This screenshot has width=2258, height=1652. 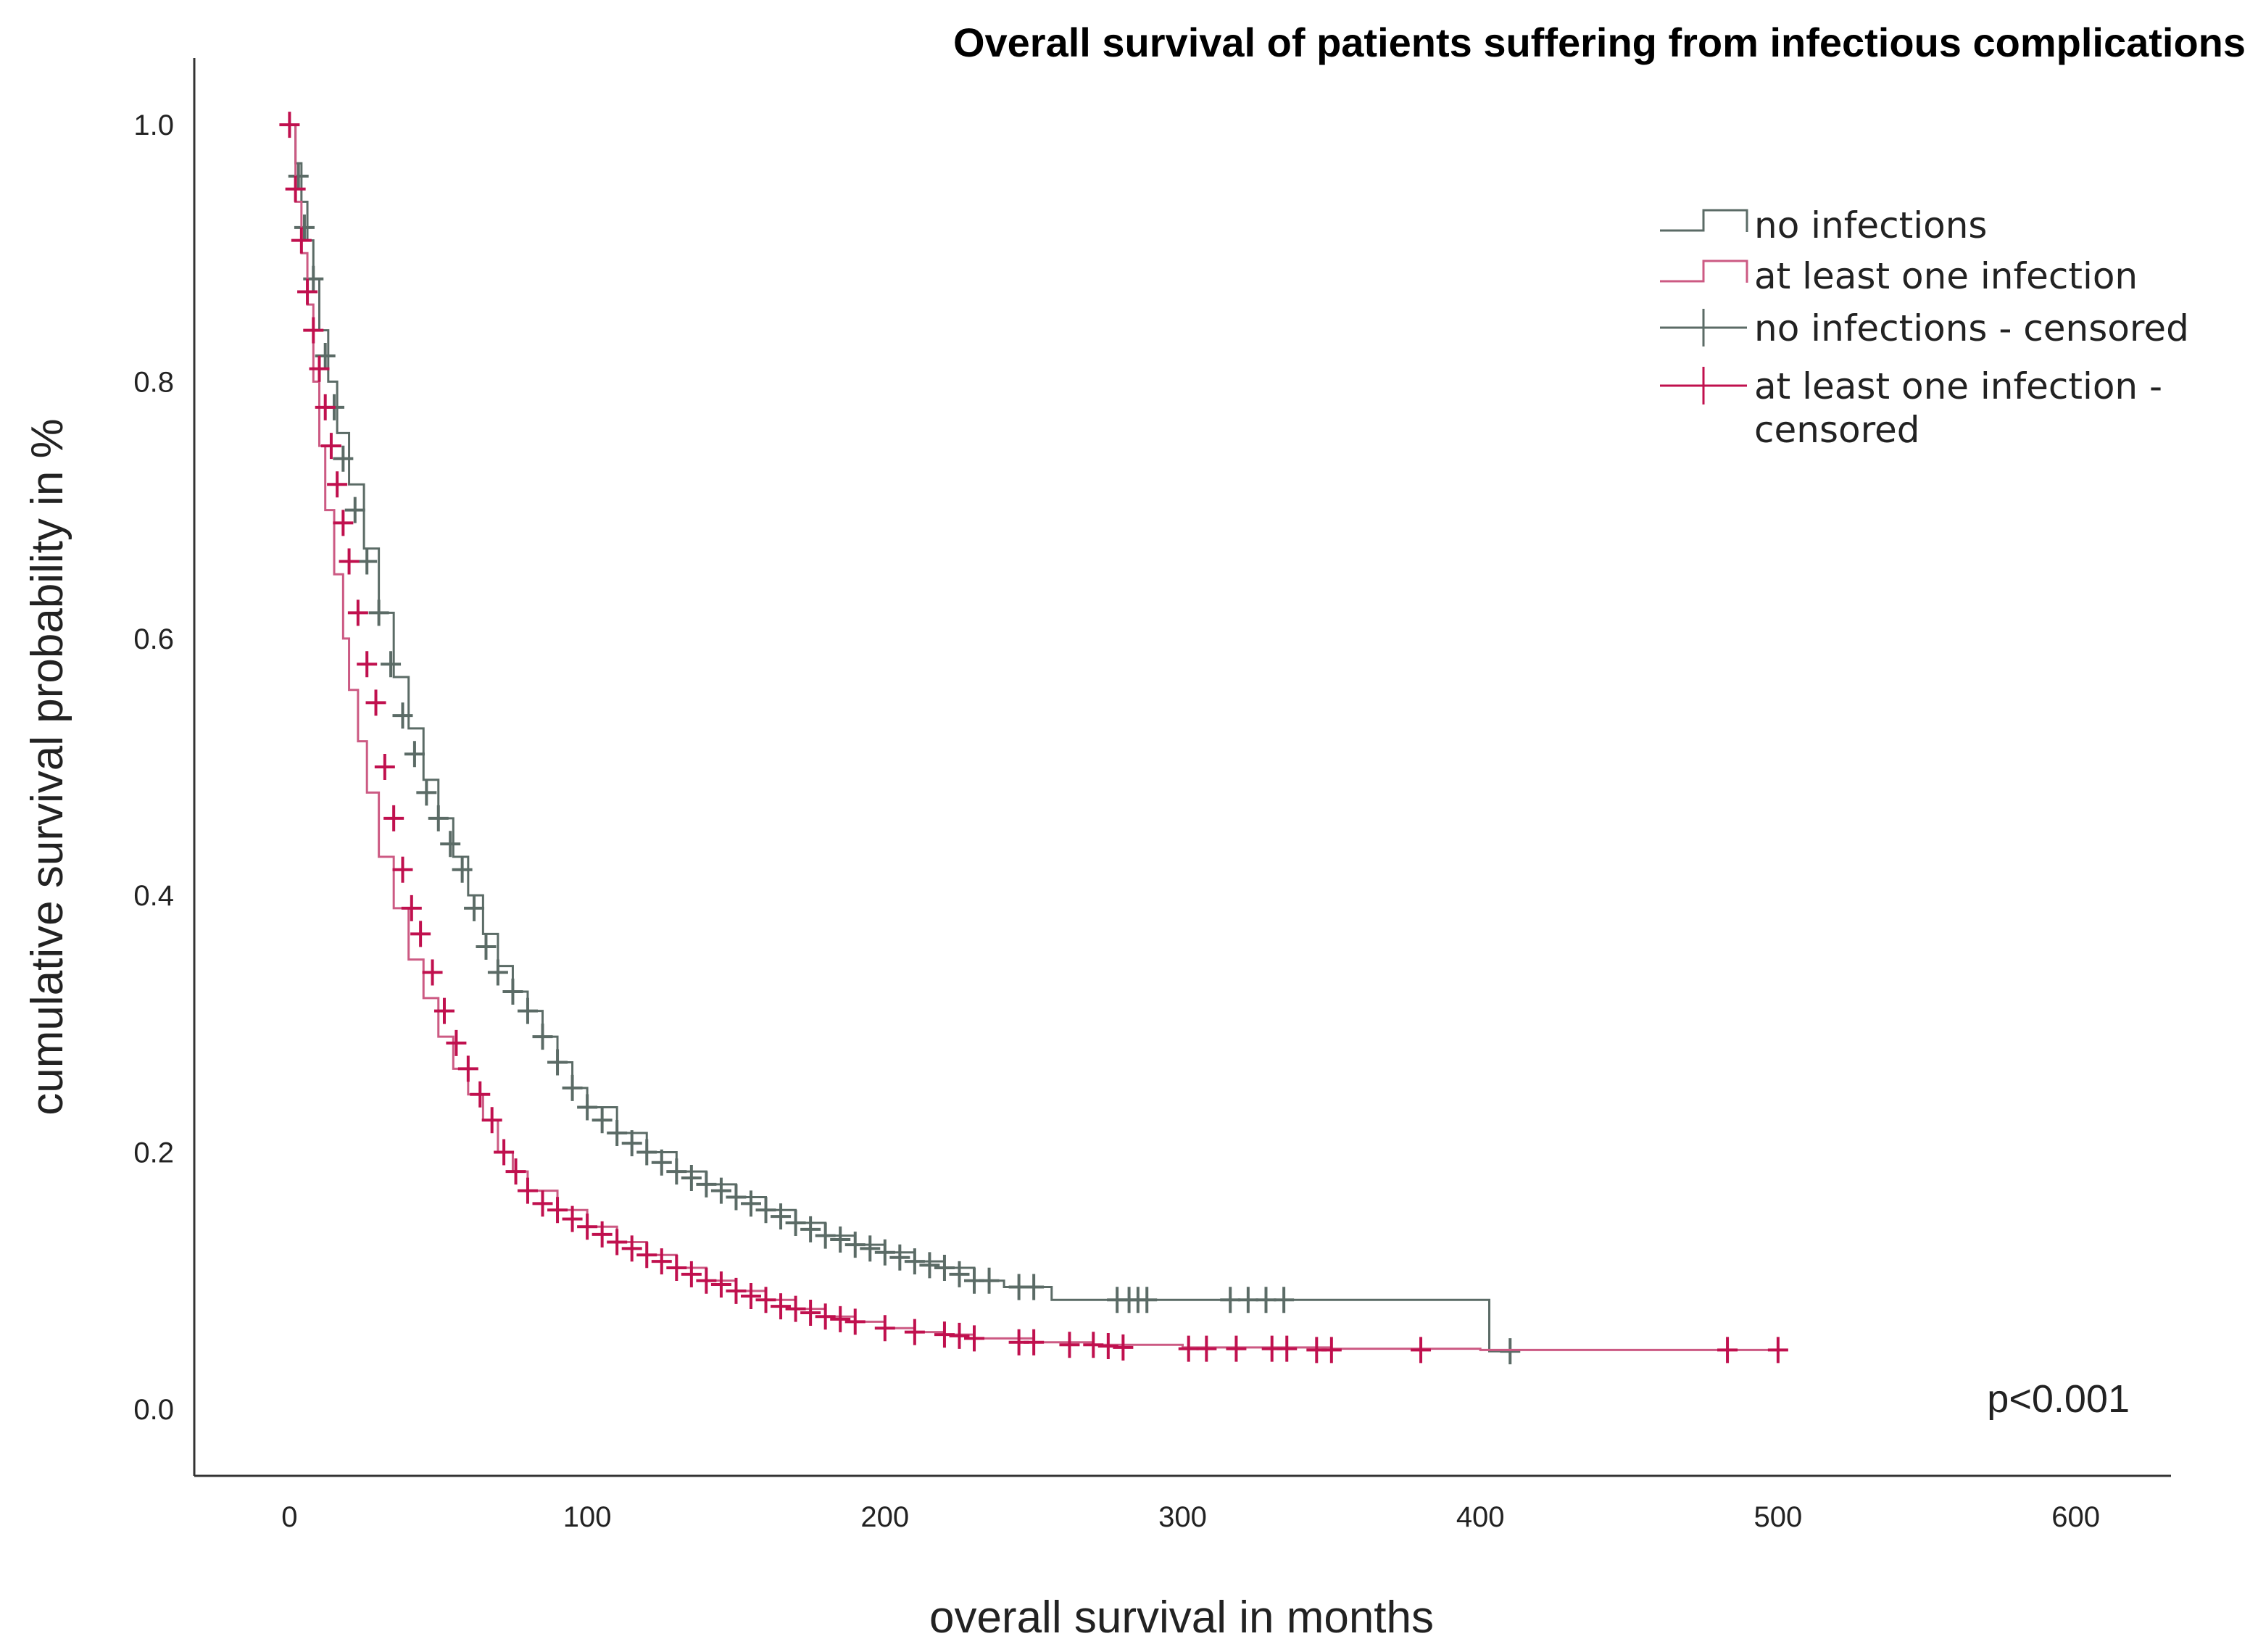 I want to click on legend-item: no infections, so click(x=1824, y=225).